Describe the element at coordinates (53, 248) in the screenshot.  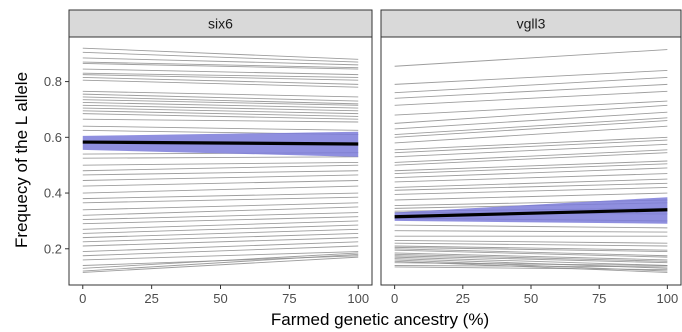
I see `y-tick-label: 0.2` at that location.